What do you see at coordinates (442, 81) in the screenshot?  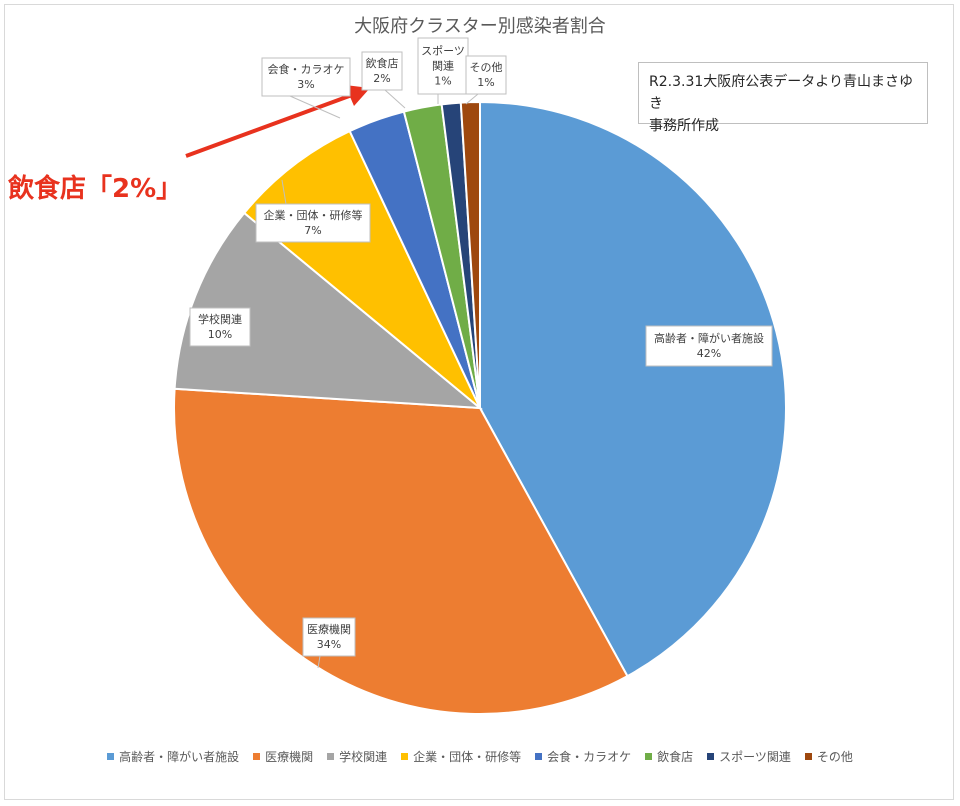 I see `data-label-value-6: 1%` at bounding box center [442, 81].